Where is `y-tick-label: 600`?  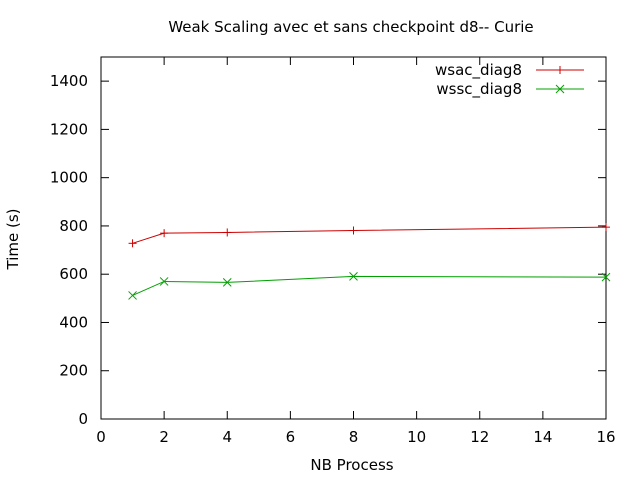
y-tick-label: 600 is located at coordinates (73, 274).